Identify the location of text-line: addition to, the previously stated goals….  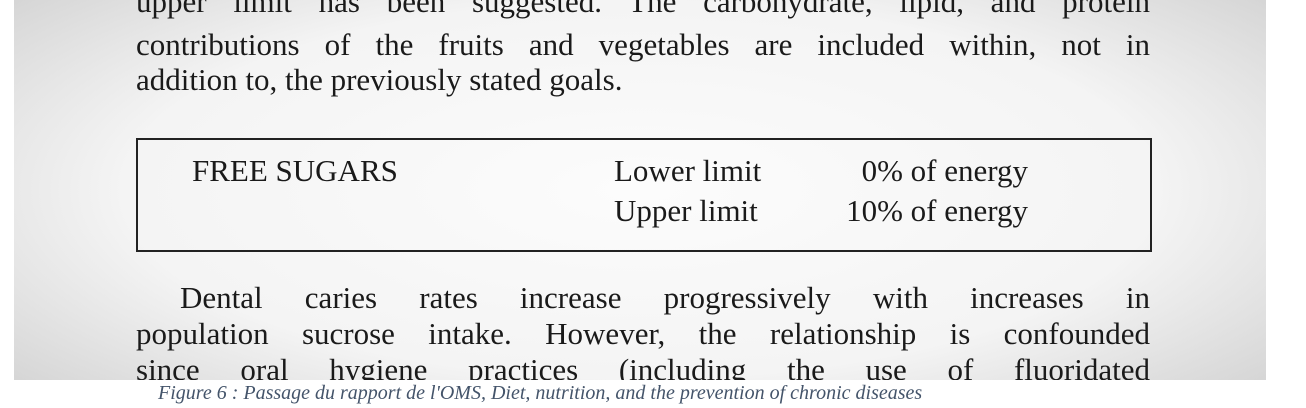
(379, 79).